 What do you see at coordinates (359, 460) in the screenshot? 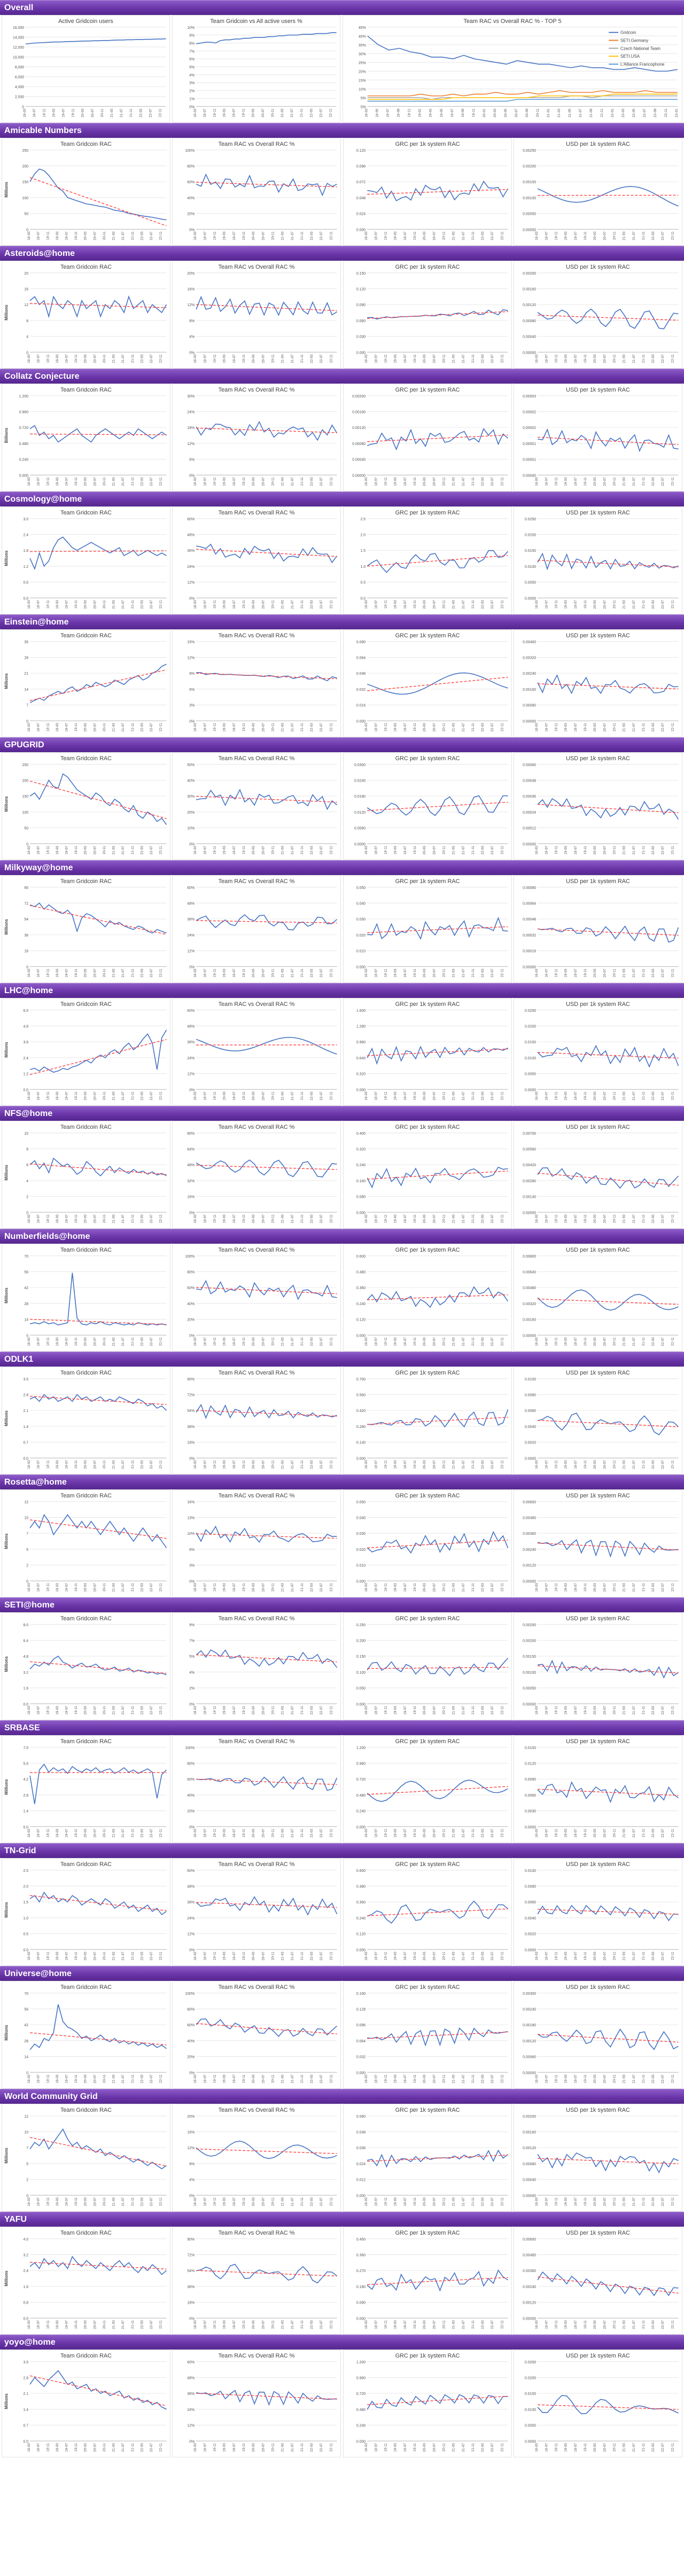
I see `y-tick-label: 0.00040` at bounding box center [359, 460].